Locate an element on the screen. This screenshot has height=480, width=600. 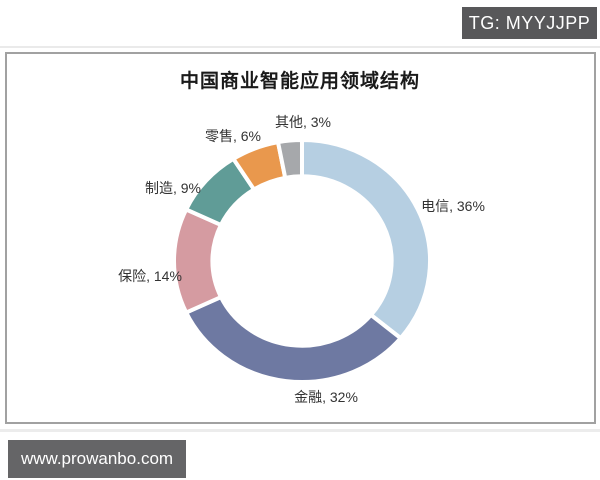
divider-bottom is located at coordinates (300, 430).